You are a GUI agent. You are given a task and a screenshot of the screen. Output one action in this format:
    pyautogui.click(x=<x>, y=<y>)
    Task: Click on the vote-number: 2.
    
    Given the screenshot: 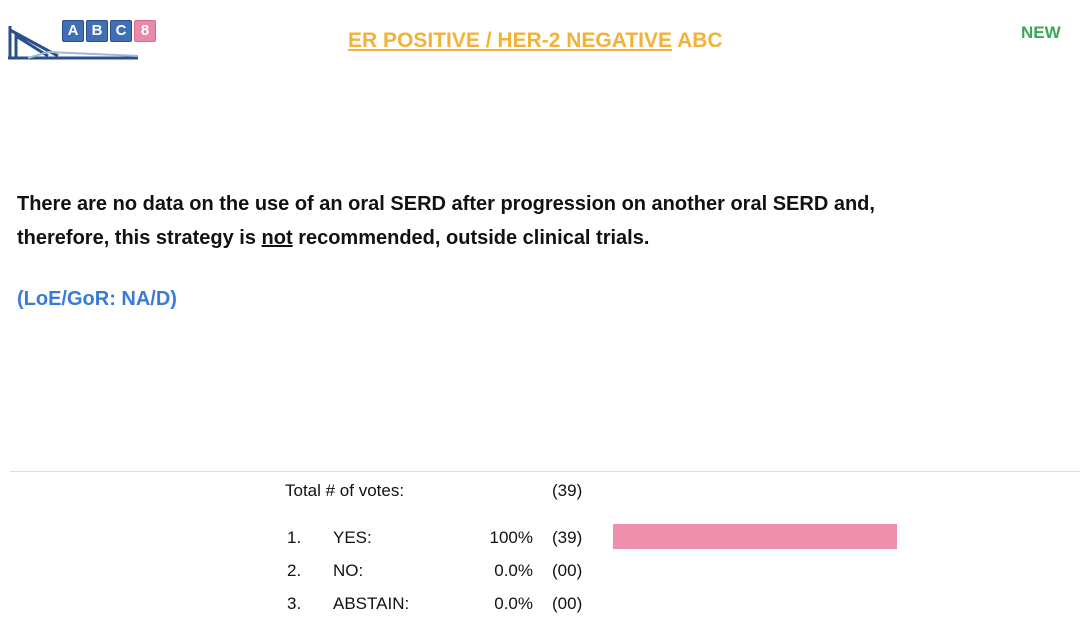 What is the action you would take?
    pyautogui.click(x=294, y=570)
    